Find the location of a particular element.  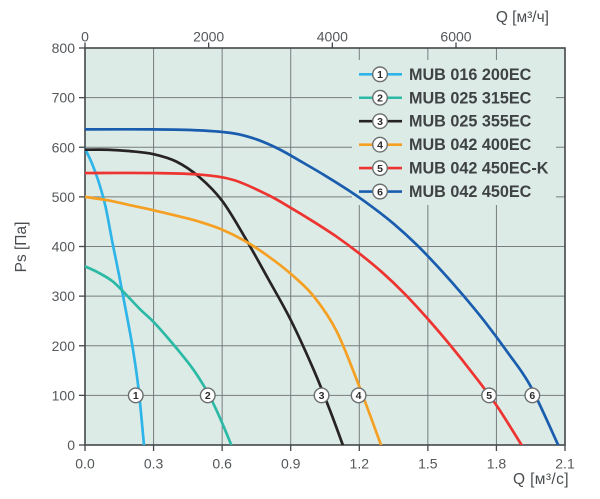

legend-label-1: MUB 016 200EC is located at coordinates (470, 75).